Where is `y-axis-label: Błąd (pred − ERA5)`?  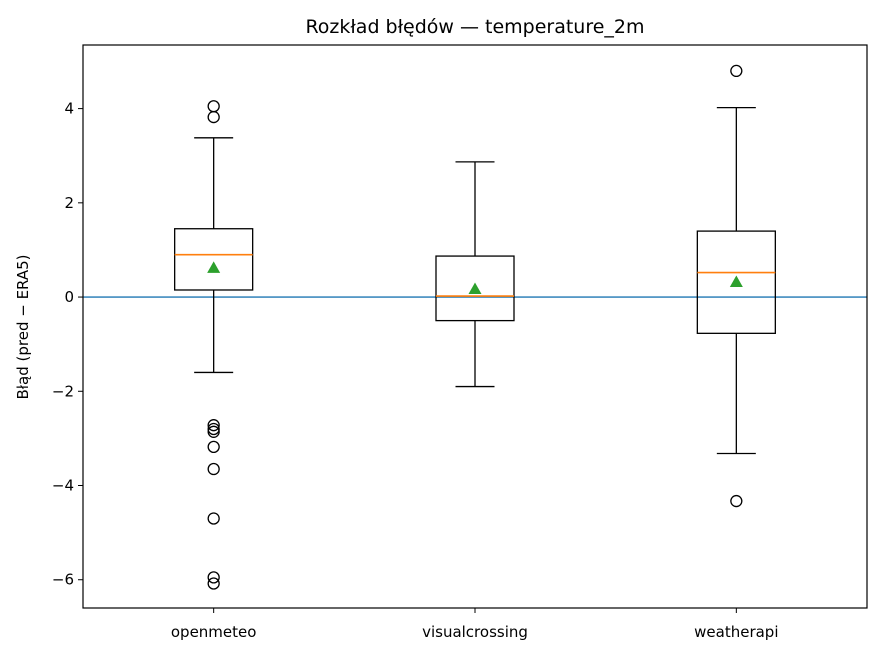
y-axis-label: Błąd (pred − ERA5) is located at coordinates (23, 326).